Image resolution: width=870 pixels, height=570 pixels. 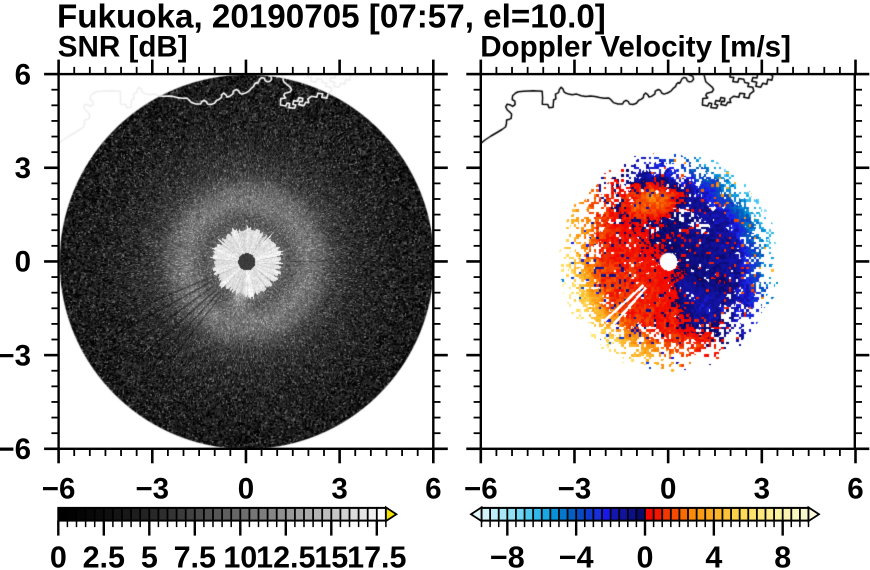 What do you see at coordinates (635, 47) in the screenshot?
I see `svg-text: Doppler Velocity [m/s]` at bounding box center [635, 47].